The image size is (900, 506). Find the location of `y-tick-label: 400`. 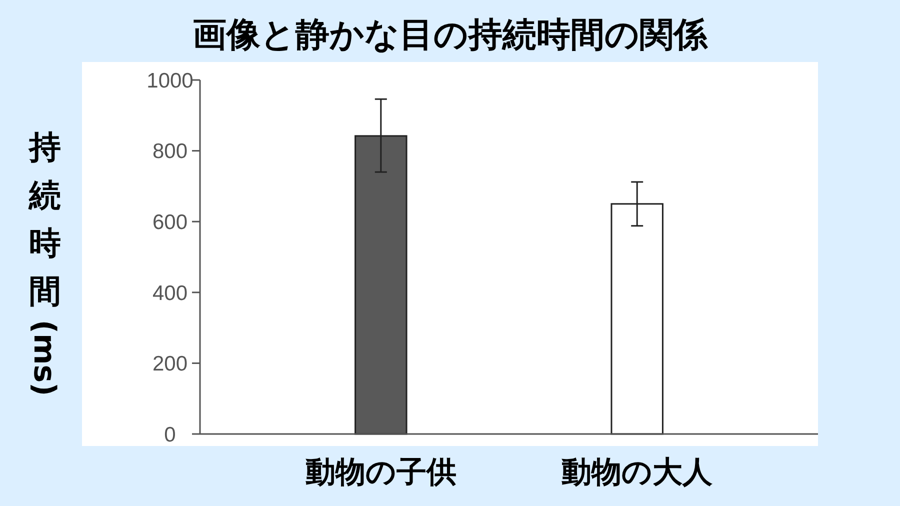

y-tick-label: 400 is located at coordinates (170, 293).